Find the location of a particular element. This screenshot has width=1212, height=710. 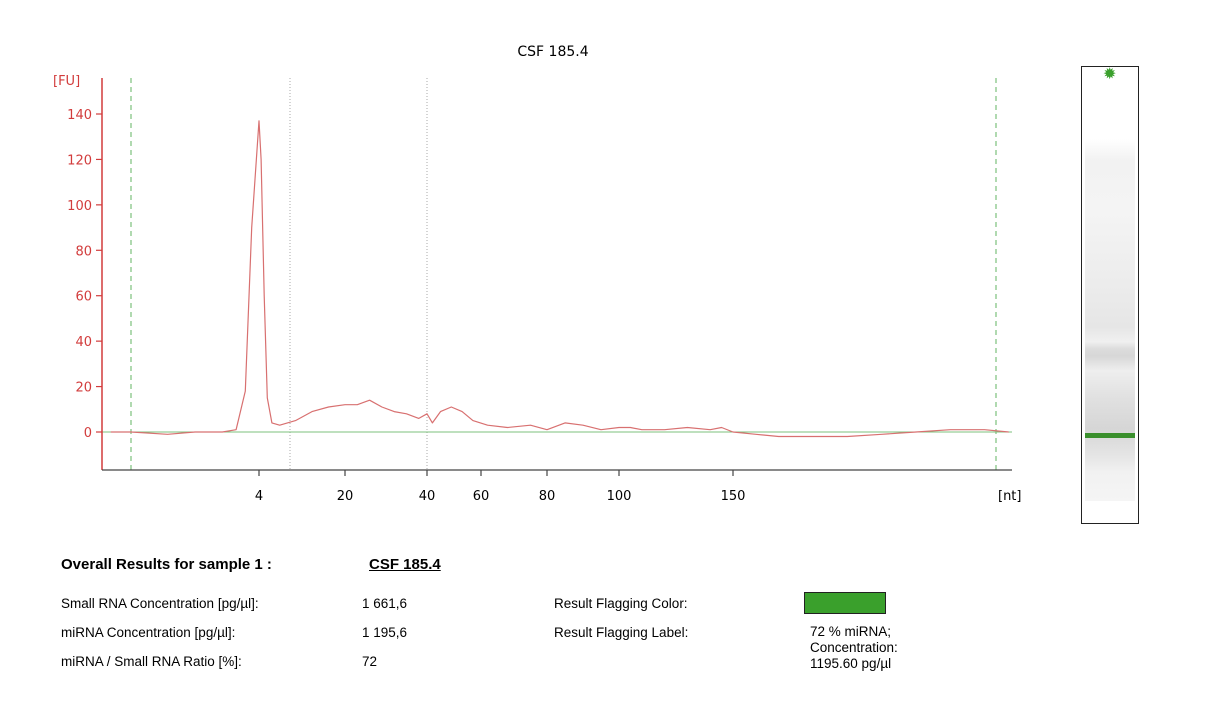

flag-text-line-1: 72 % miRNA; is located at coordinates (851, 631).